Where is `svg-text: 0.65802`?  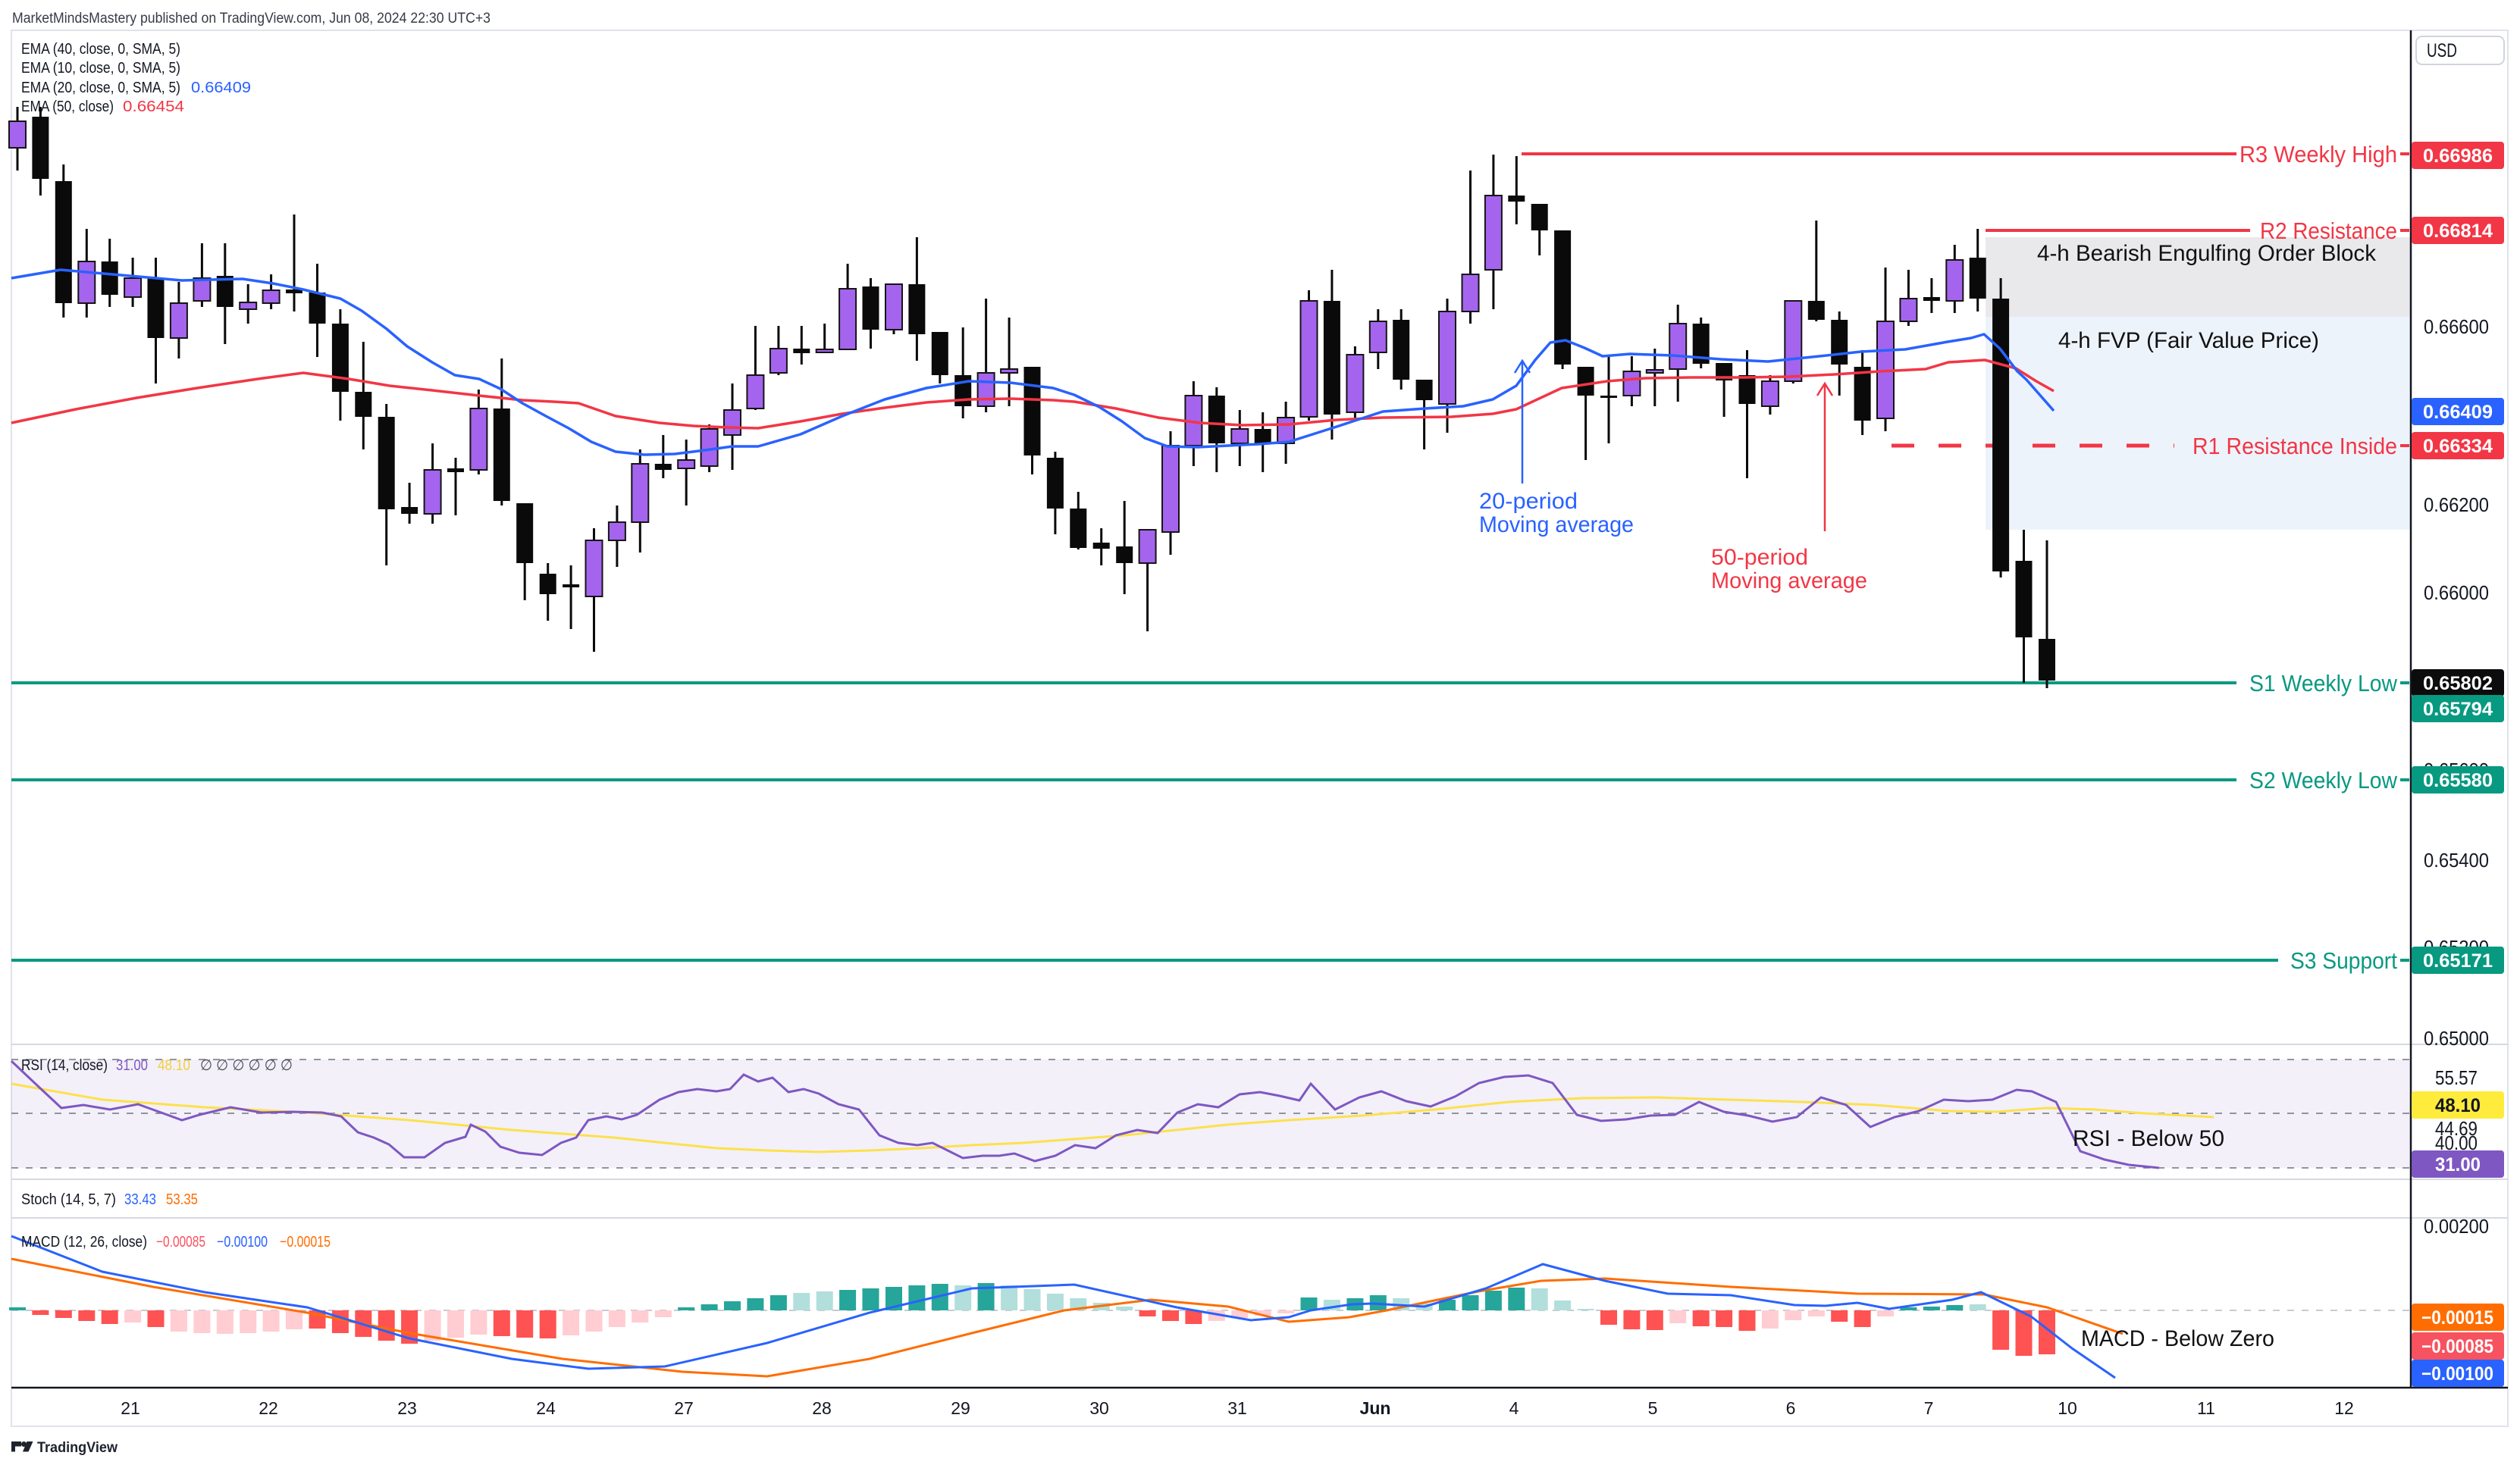
svg-text: 0.65802 is located at coordinates (2458, 683).